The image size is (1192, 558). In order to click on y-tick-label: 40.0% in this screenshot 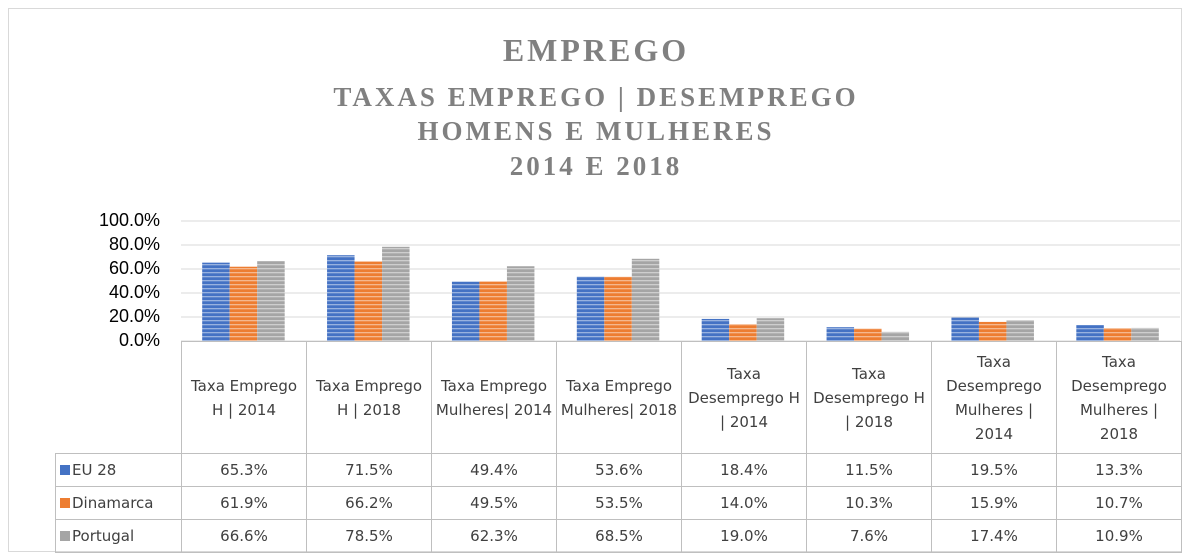, I will do `click(134, 292)`.